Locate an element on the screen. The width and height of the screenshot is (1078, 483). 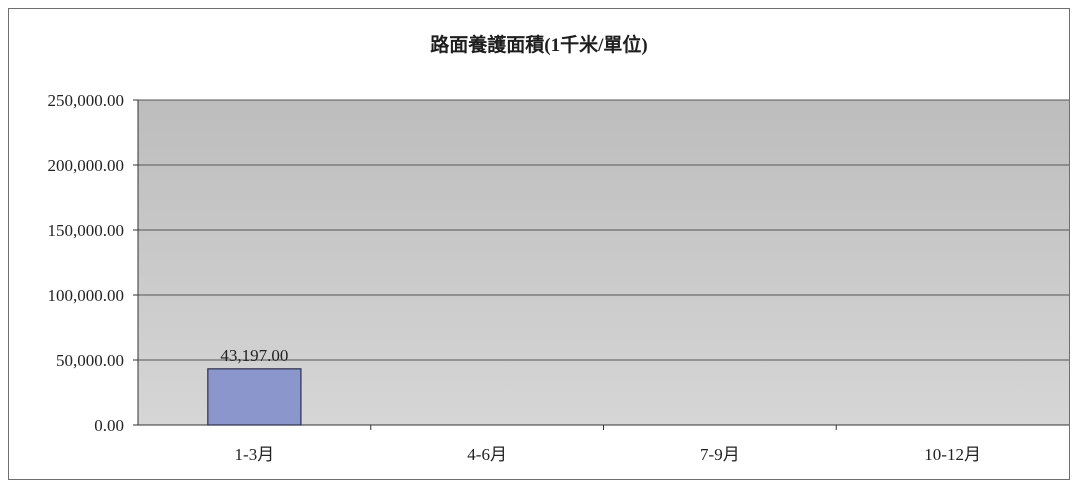
data-label: 43,197.00 is located at coordinates (254, 355).